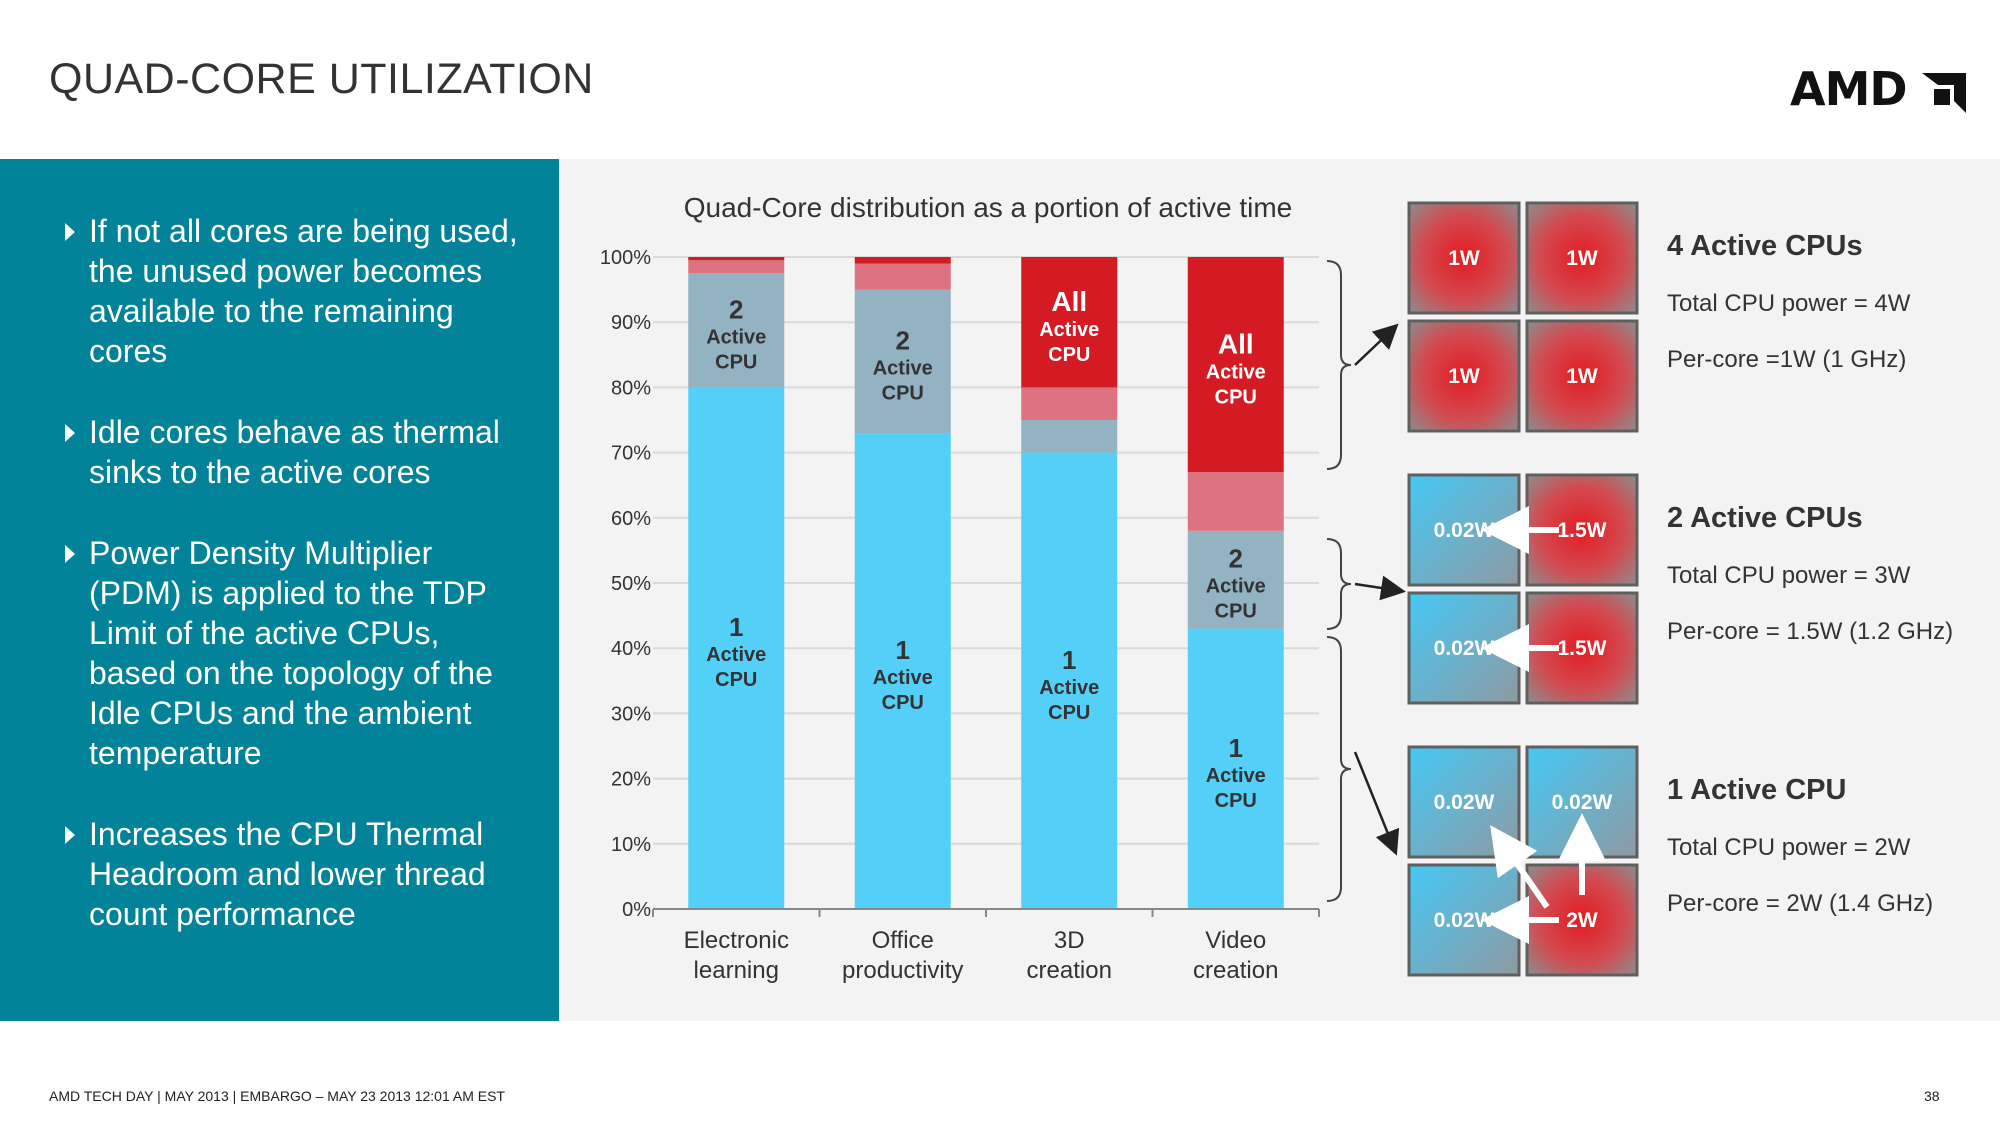 The width and height of the screenshot is (2000, 1125). I want to click on power-group-title: 1 Active CPU, so click(1756, 790).